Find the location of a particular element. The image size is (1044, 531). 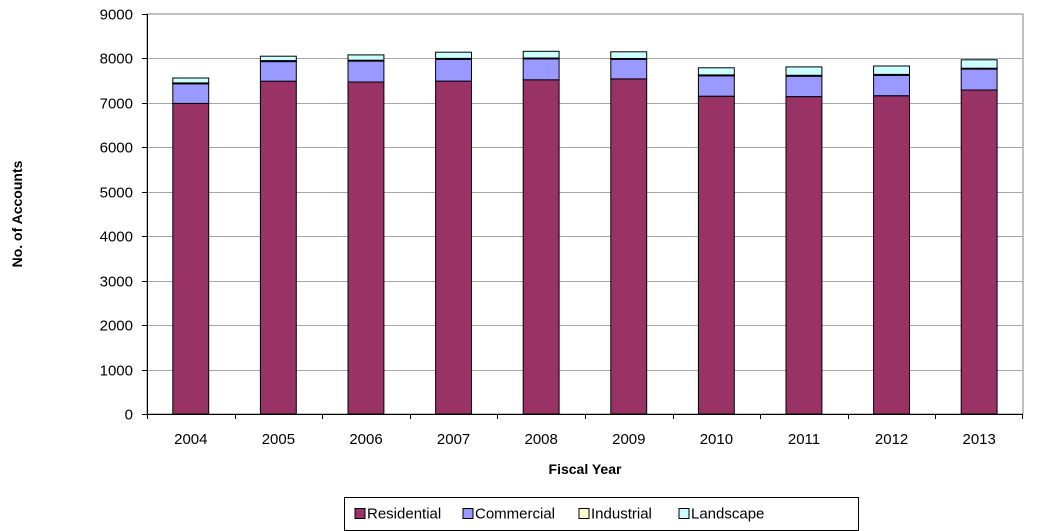

bar-commercial-2011 is located at coordinates (804, 86).